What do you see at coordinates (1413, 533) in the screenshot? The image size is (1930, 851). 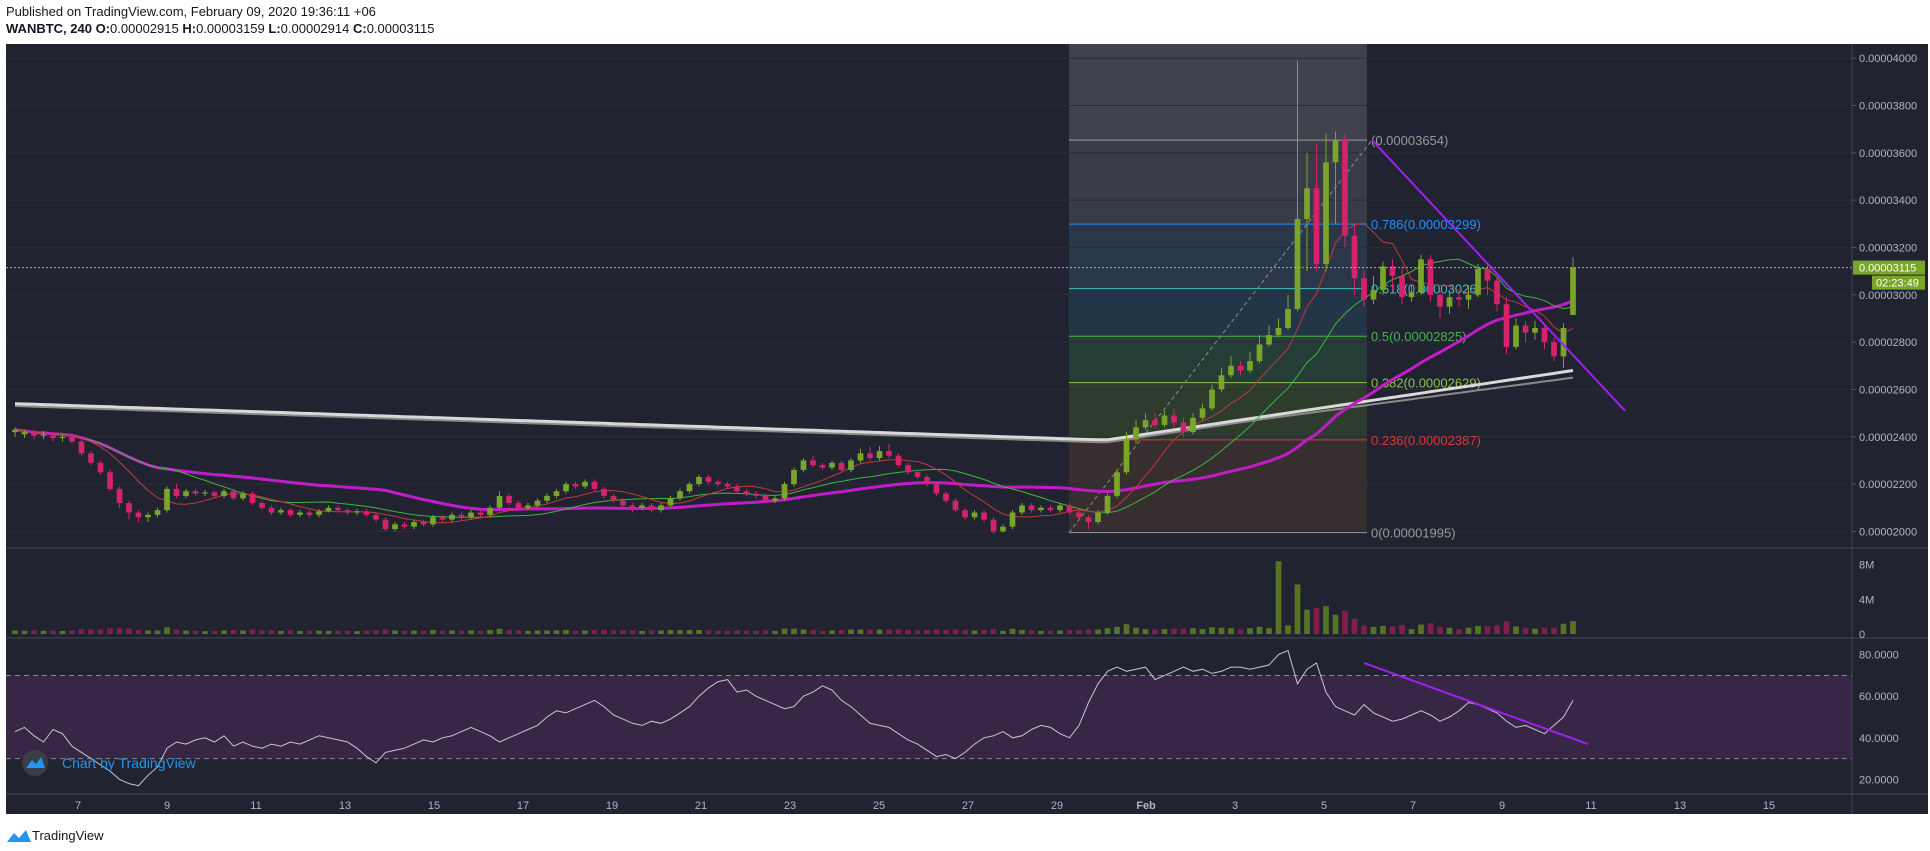 I see `fib-label: 0(0.00001995)` at bounding box center [1413, 533].